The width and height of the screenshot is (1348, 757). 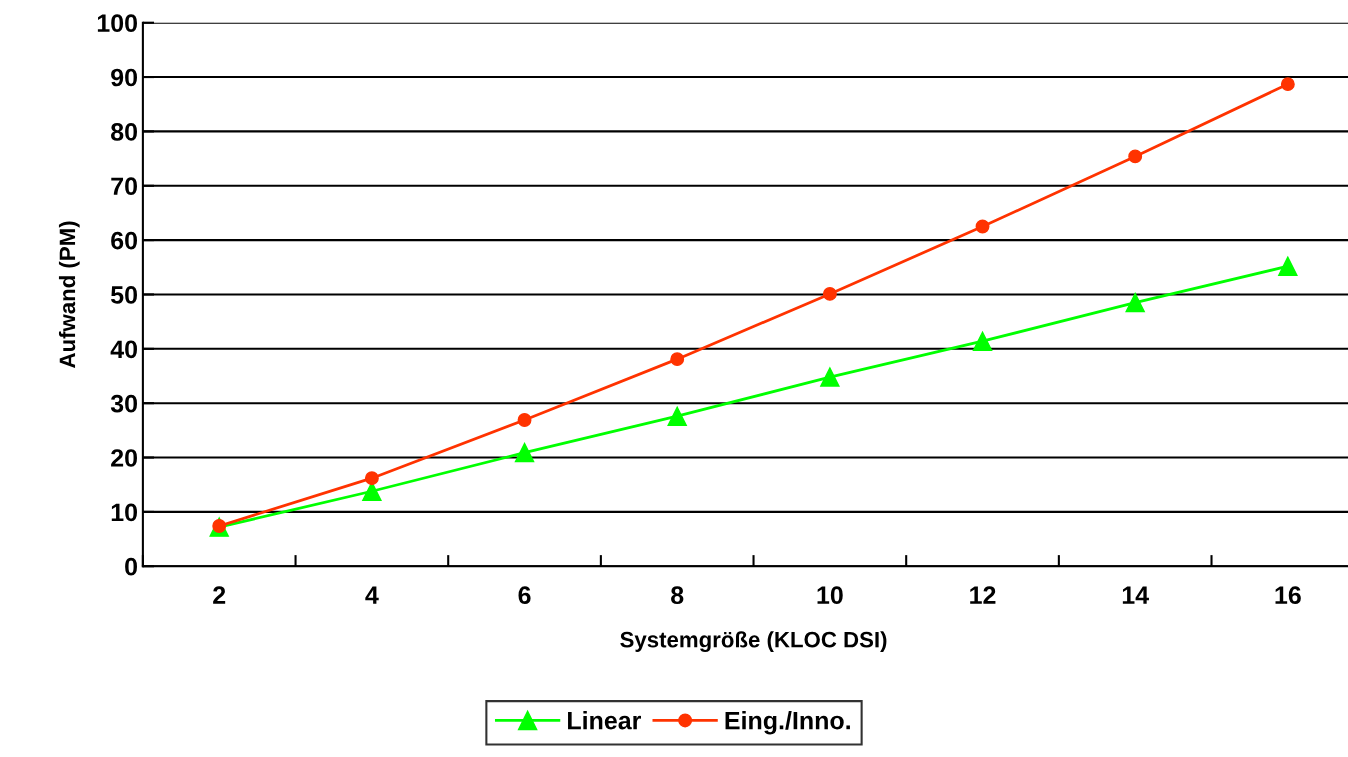 I want to click on x-tick-label: 4, so click(x=372, y=595).